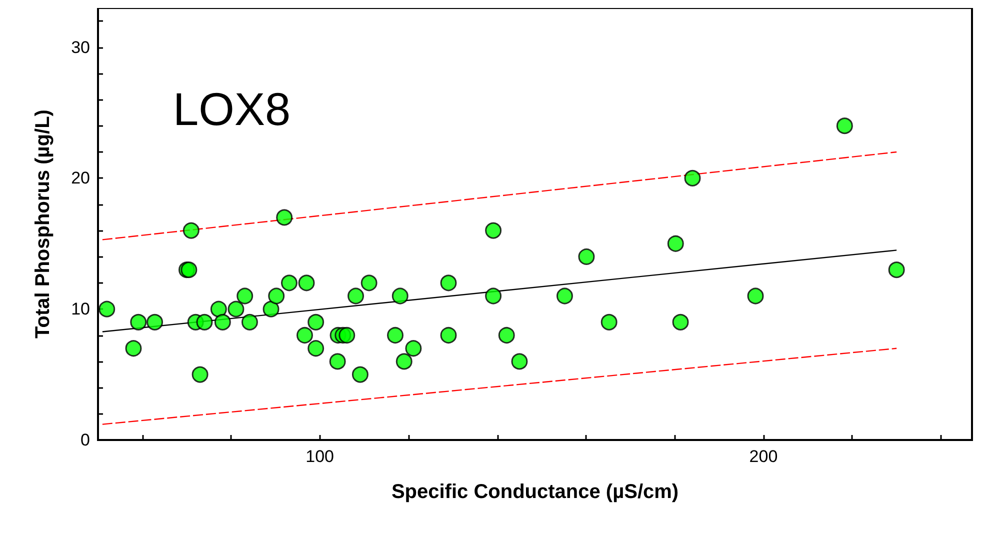 The height and width of the screenshot is (534, 982). What do you see at coordinates (80, 47) in the screenshot?
I see `y-tick-label: 30` at bounding box center [80, 47].